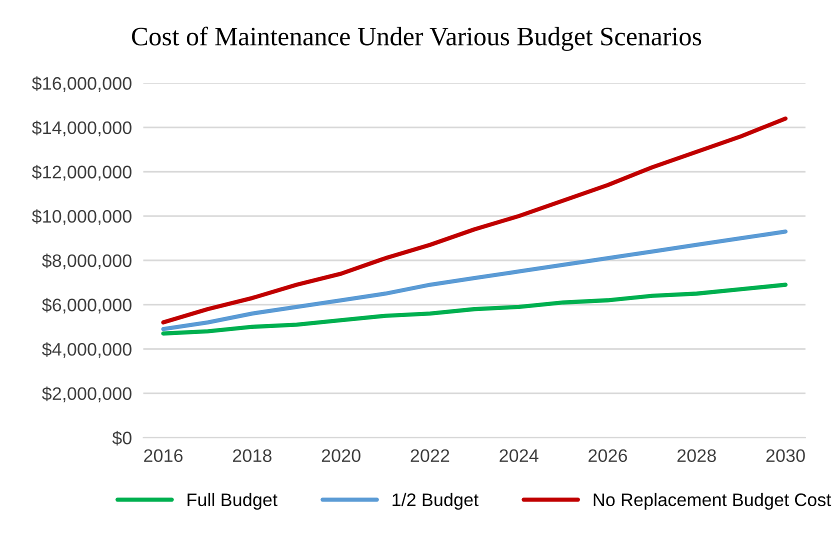 Image resolution: width=833 pixels, height=554 pixels. What do you see at coordinates (696, 455) in the screenshot?
I see `x-tick-label: 2028` at bounding box center [696, 455].